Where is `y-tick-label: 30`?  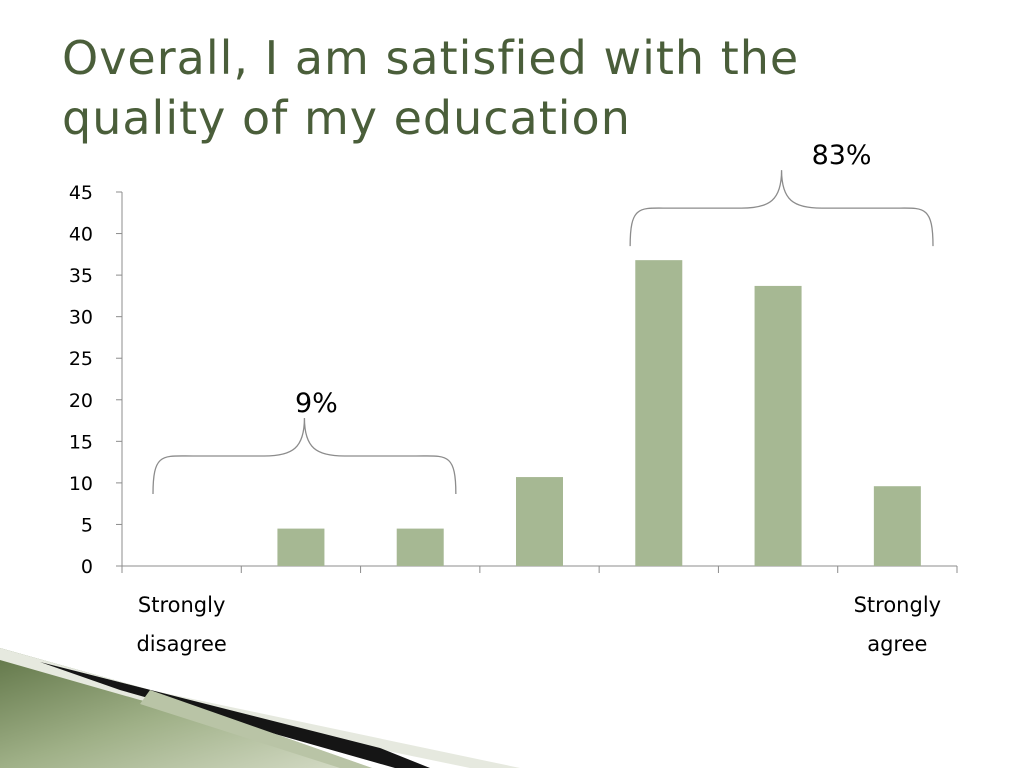 y-tick-label: 30 is located at coordinates (81, 318).